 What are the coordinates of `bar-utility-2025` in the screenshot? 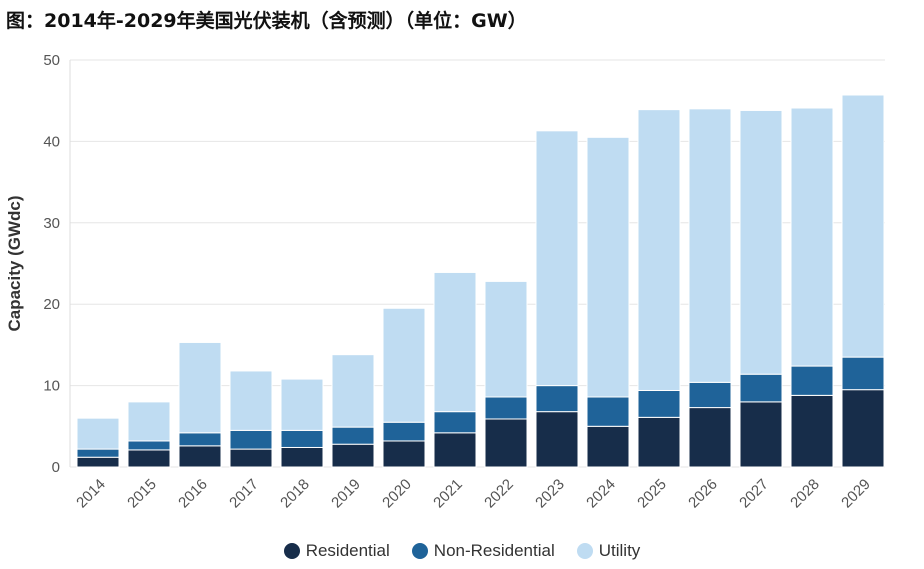 It's located at (659, 250).